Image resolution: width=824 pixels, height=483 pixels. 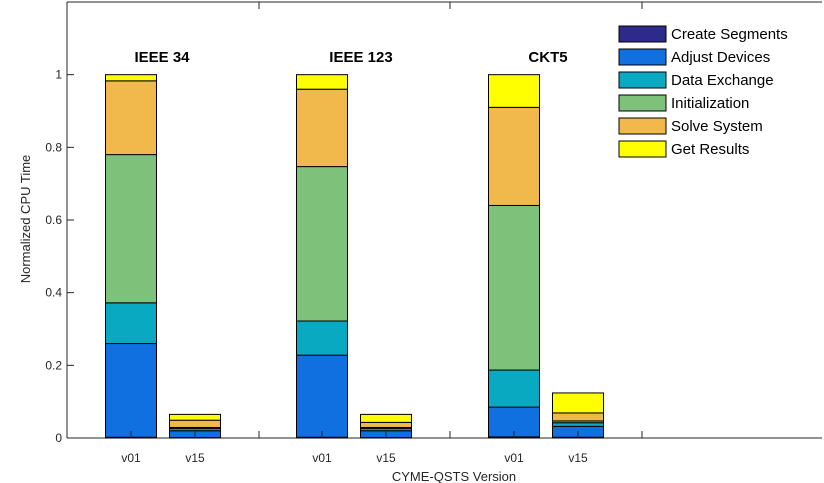 What do you see at coordinates (722, 80) in the screenshot?
I see `legend-label: Data Exchange` at bounding box center [722, 80].